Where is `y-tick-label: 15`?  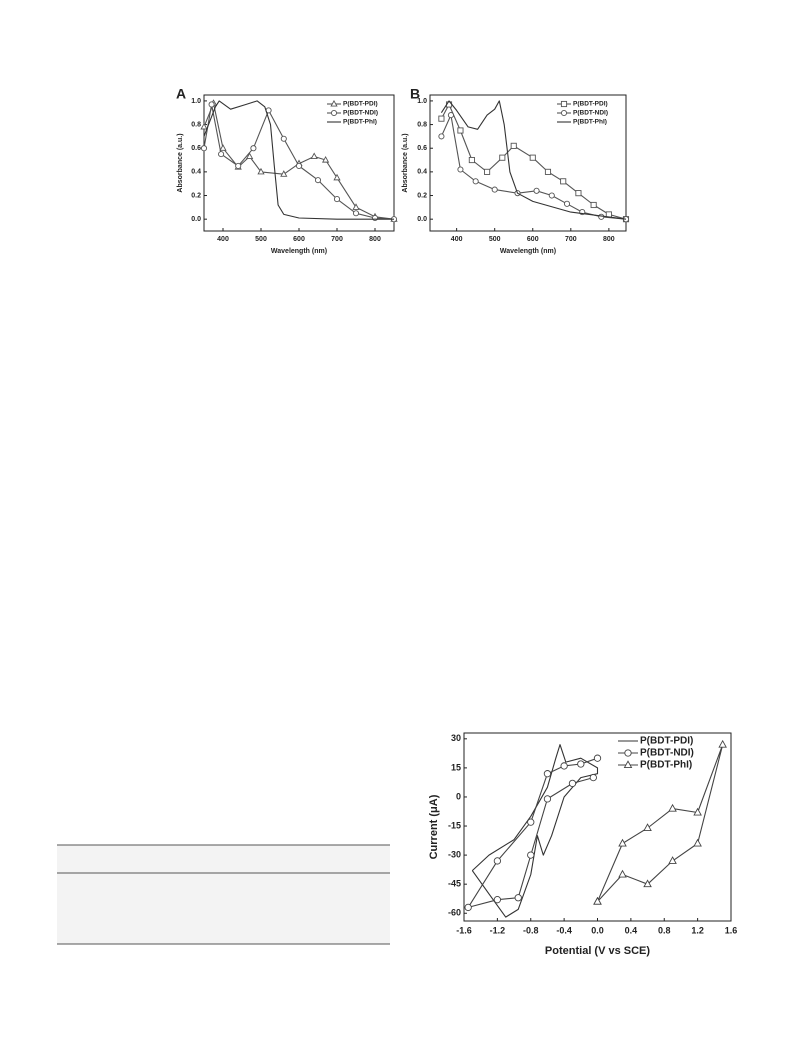
y-tick-label: 15 is located at coordinates (456, 767).